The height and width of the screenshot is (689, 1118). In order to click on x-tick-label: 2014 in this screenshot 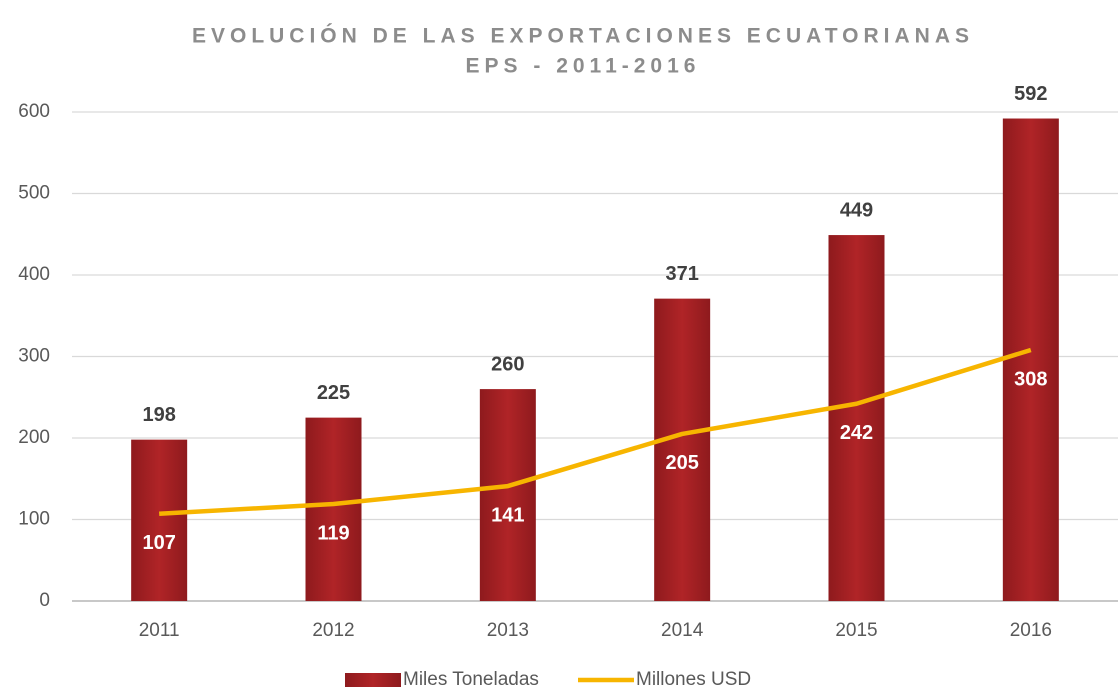, I will do `click(682, 630)`.